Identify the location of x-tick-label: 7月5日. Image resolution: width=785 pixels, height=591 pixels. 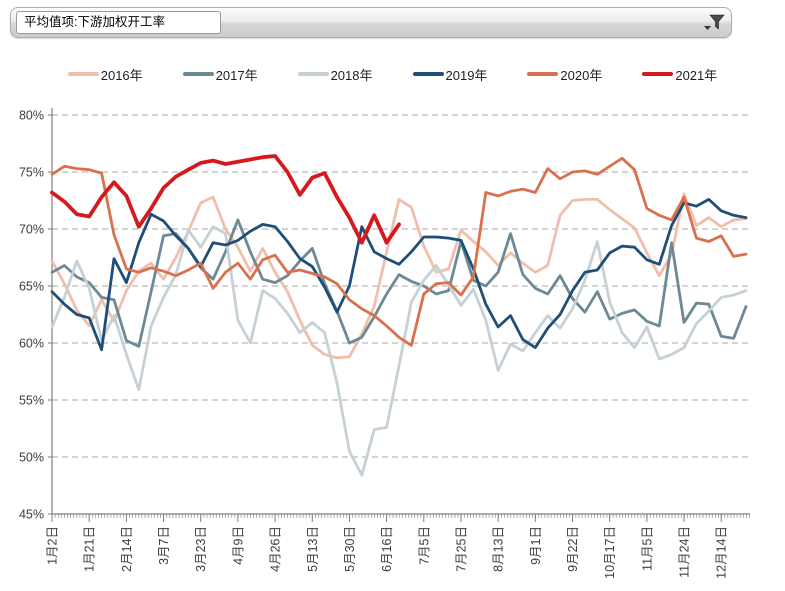
(424, 545).